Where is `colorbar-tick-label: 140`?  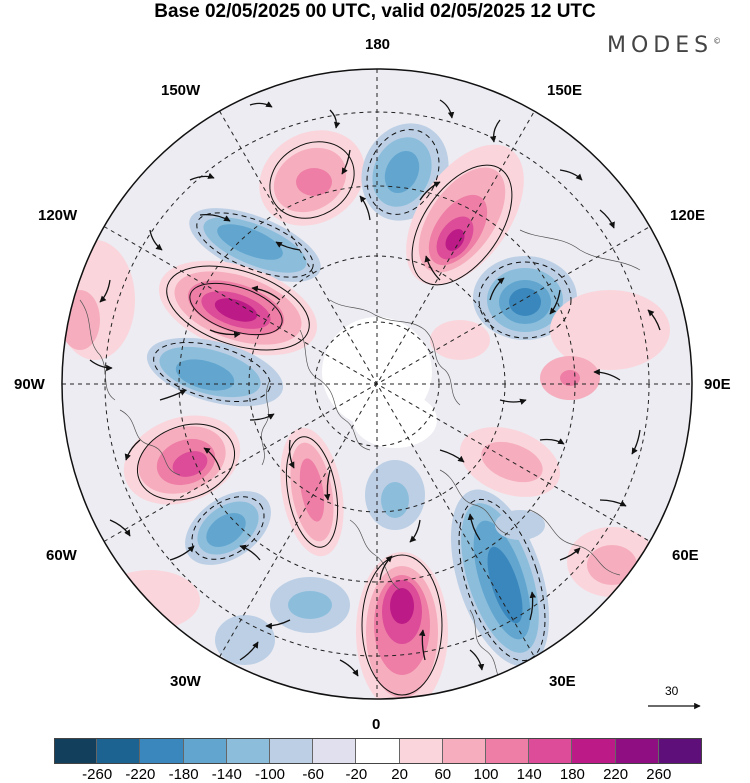
colorbar-tick-label: 140 is located at coordinates (529, 774).